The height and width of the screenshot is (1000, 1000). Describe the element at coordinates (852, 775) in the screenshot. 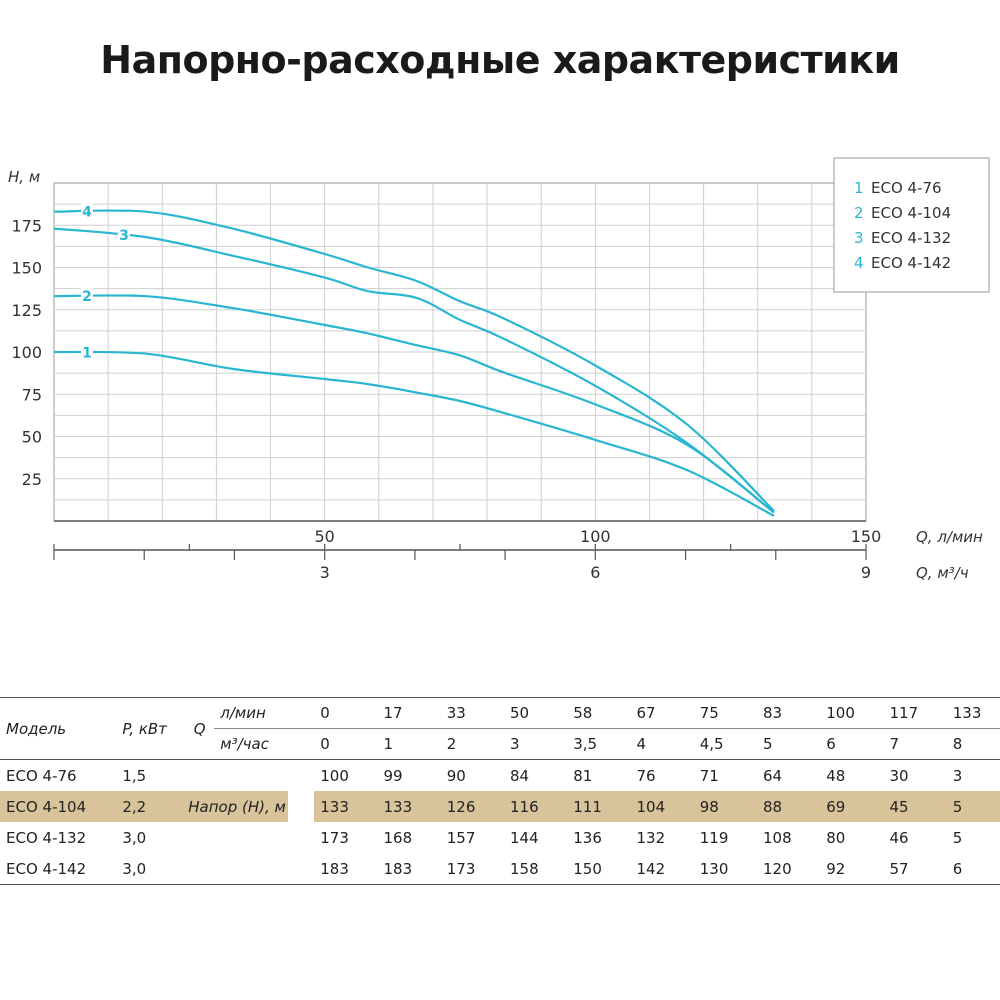

I see `row-value: 48` at that location.